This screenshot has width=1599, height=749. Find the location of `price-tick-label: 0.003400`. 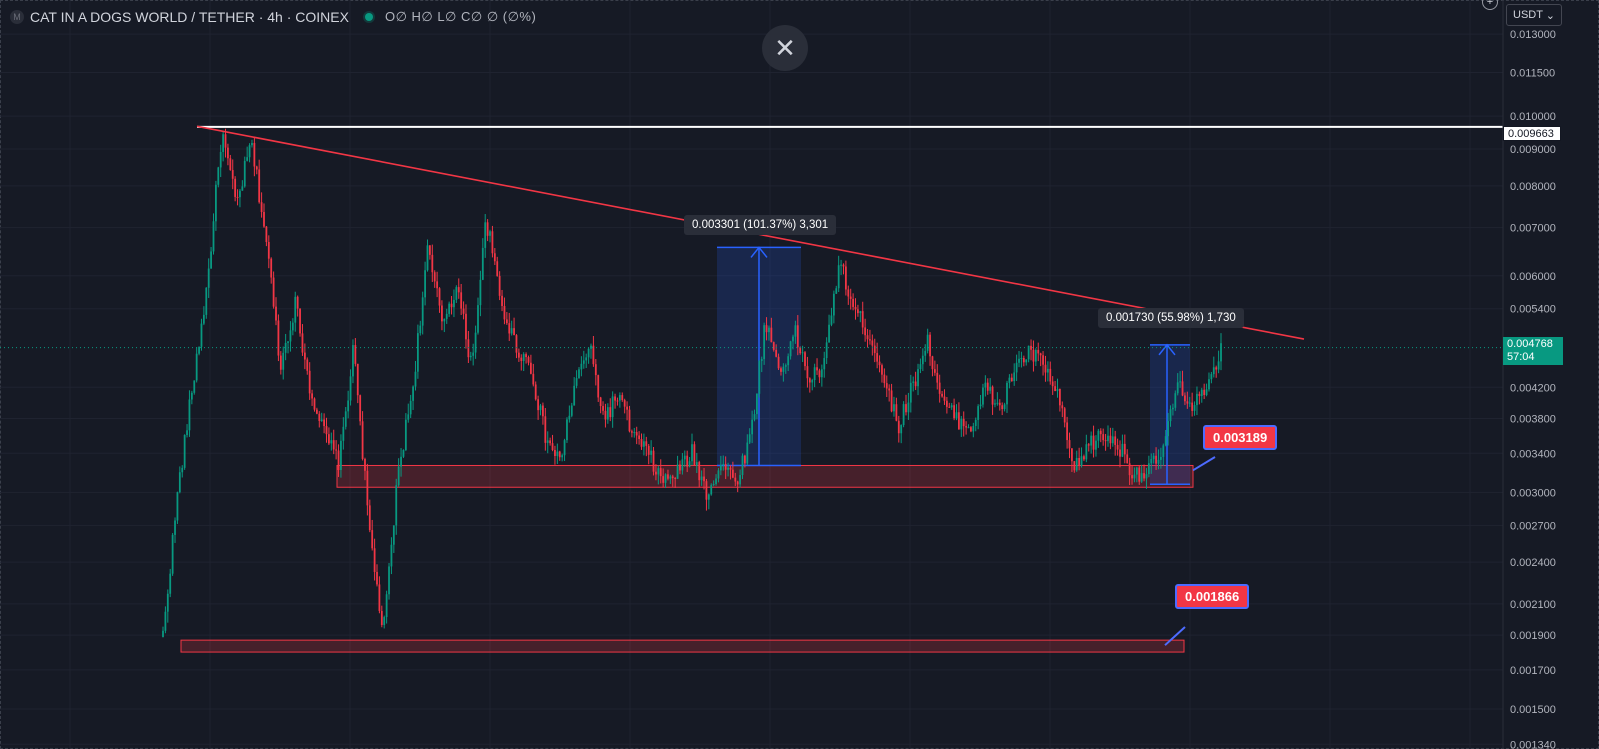

price-tick-label: 0.003400 is located at coordinates (1533, 454).